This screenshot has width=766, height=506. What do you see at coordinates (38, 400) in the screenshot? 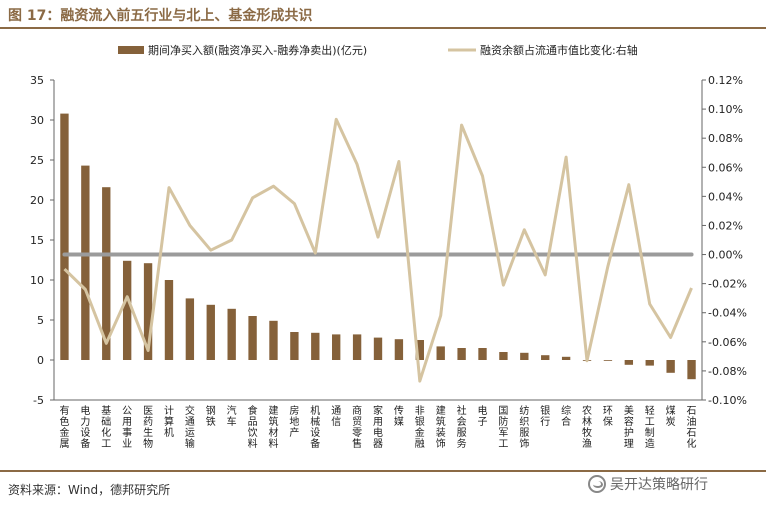
I see `left-tick-label: -5` at bounding box center [38, 400].